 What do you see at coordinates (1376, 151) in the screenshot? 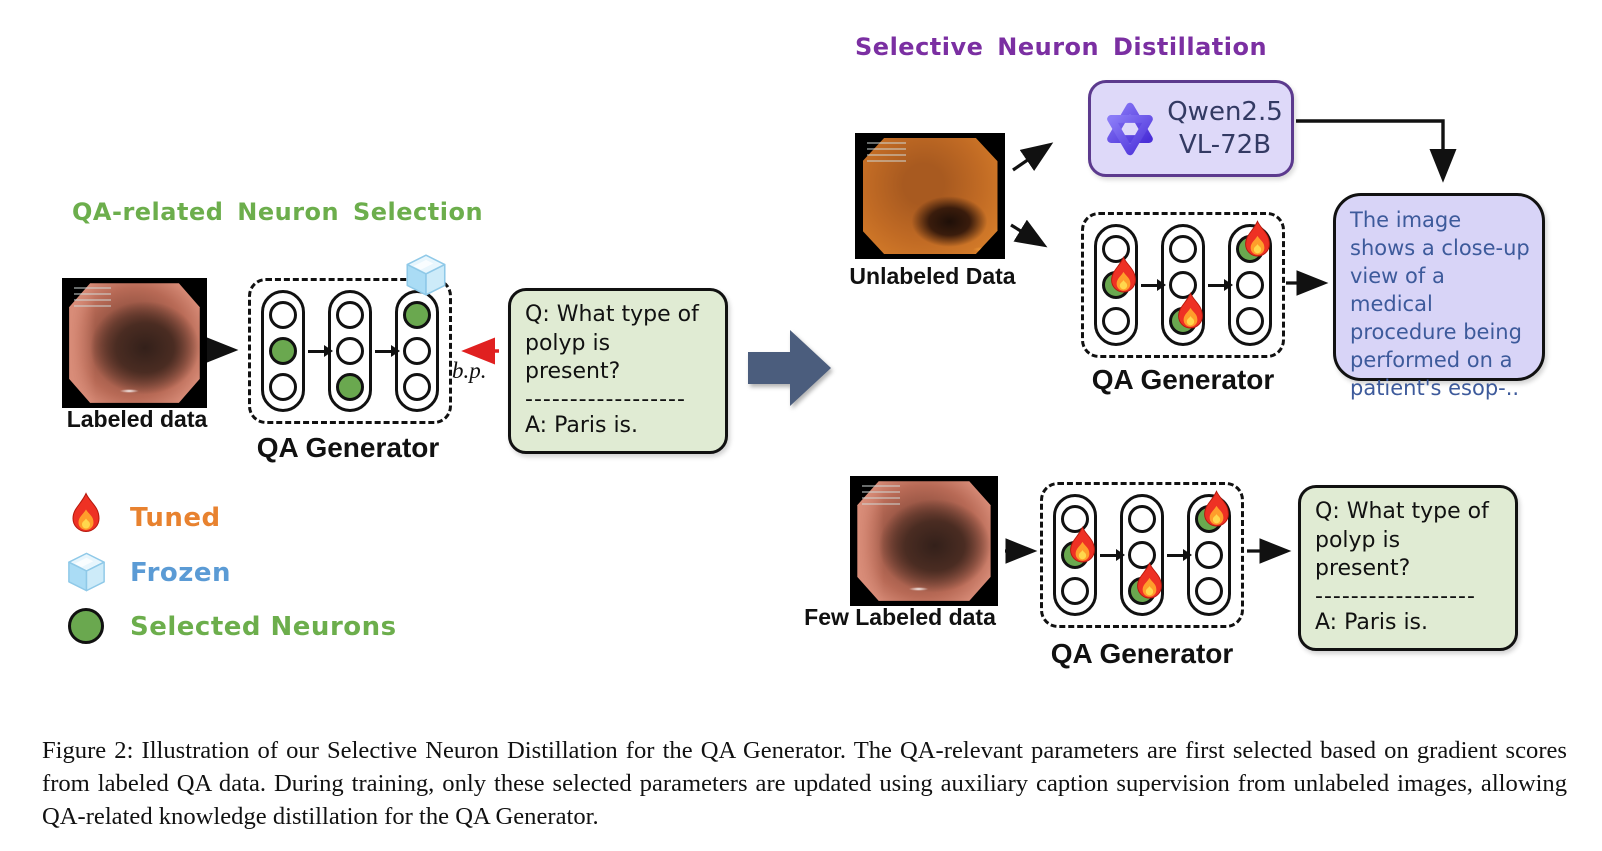
I see `arrow-qwen-to-caption` at bounding box center [1376, 151].